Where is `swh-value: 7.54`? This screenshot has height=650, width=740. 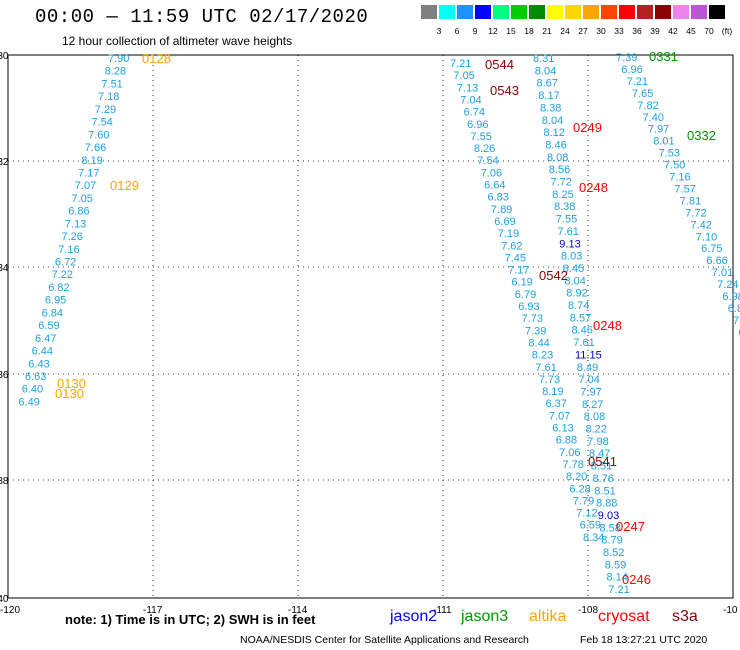
swh-value: 7.54 is located at coordinates (487, 161).